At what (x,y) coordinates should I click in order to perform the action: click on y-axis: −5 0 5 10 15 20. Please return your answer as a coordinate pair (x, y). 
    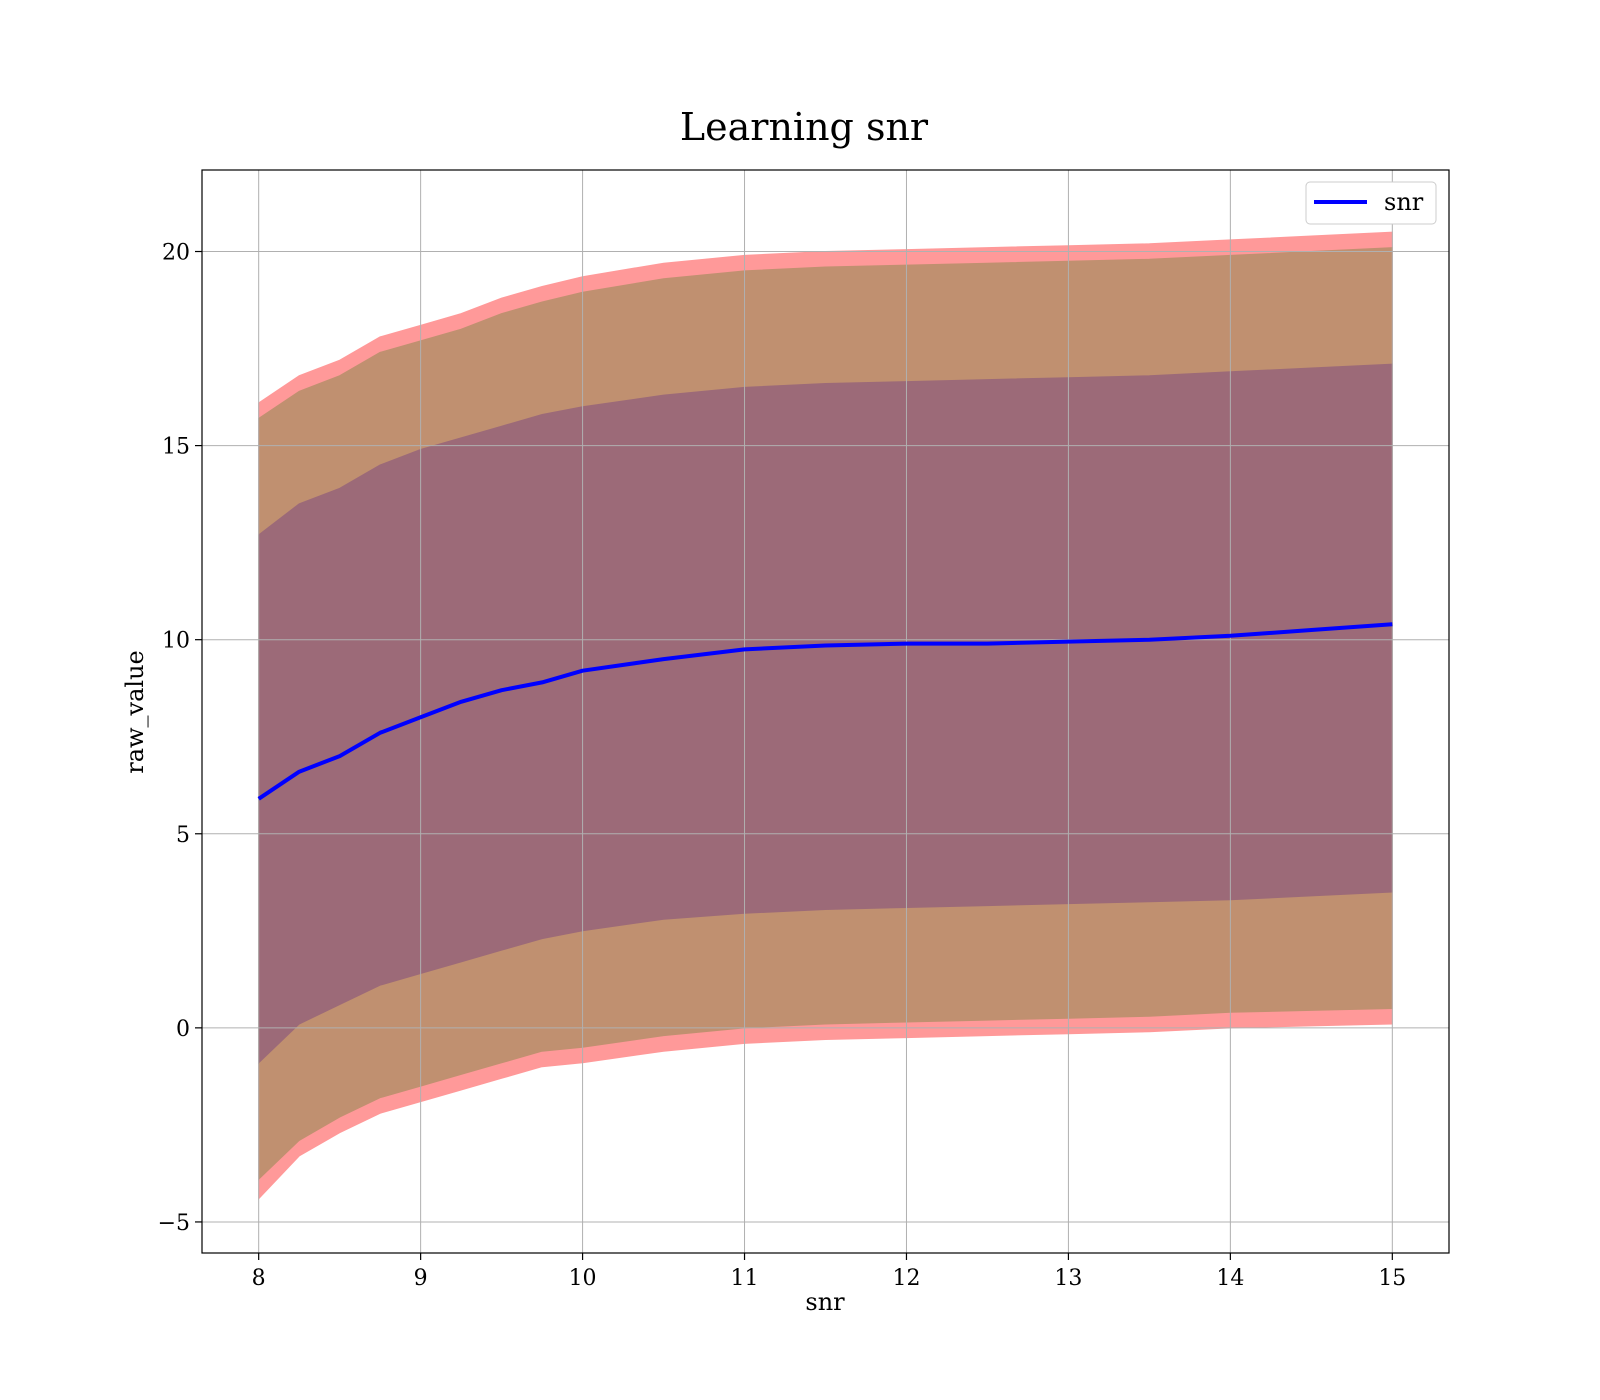
    Looking at the image, I should click on (180, 738).